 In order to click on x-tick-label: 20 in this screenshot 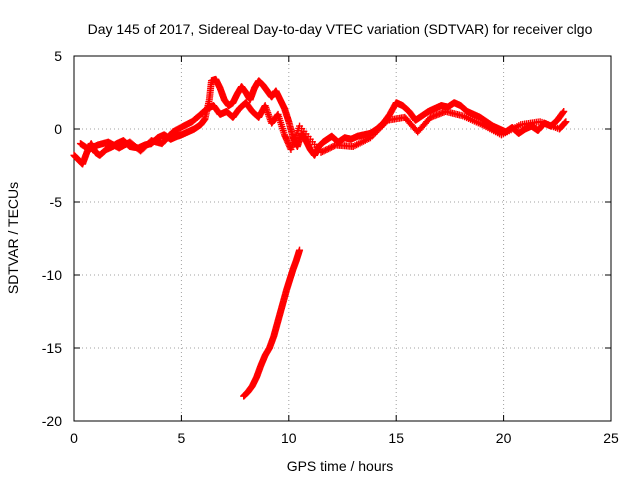, I will do `click(504, 438)`.